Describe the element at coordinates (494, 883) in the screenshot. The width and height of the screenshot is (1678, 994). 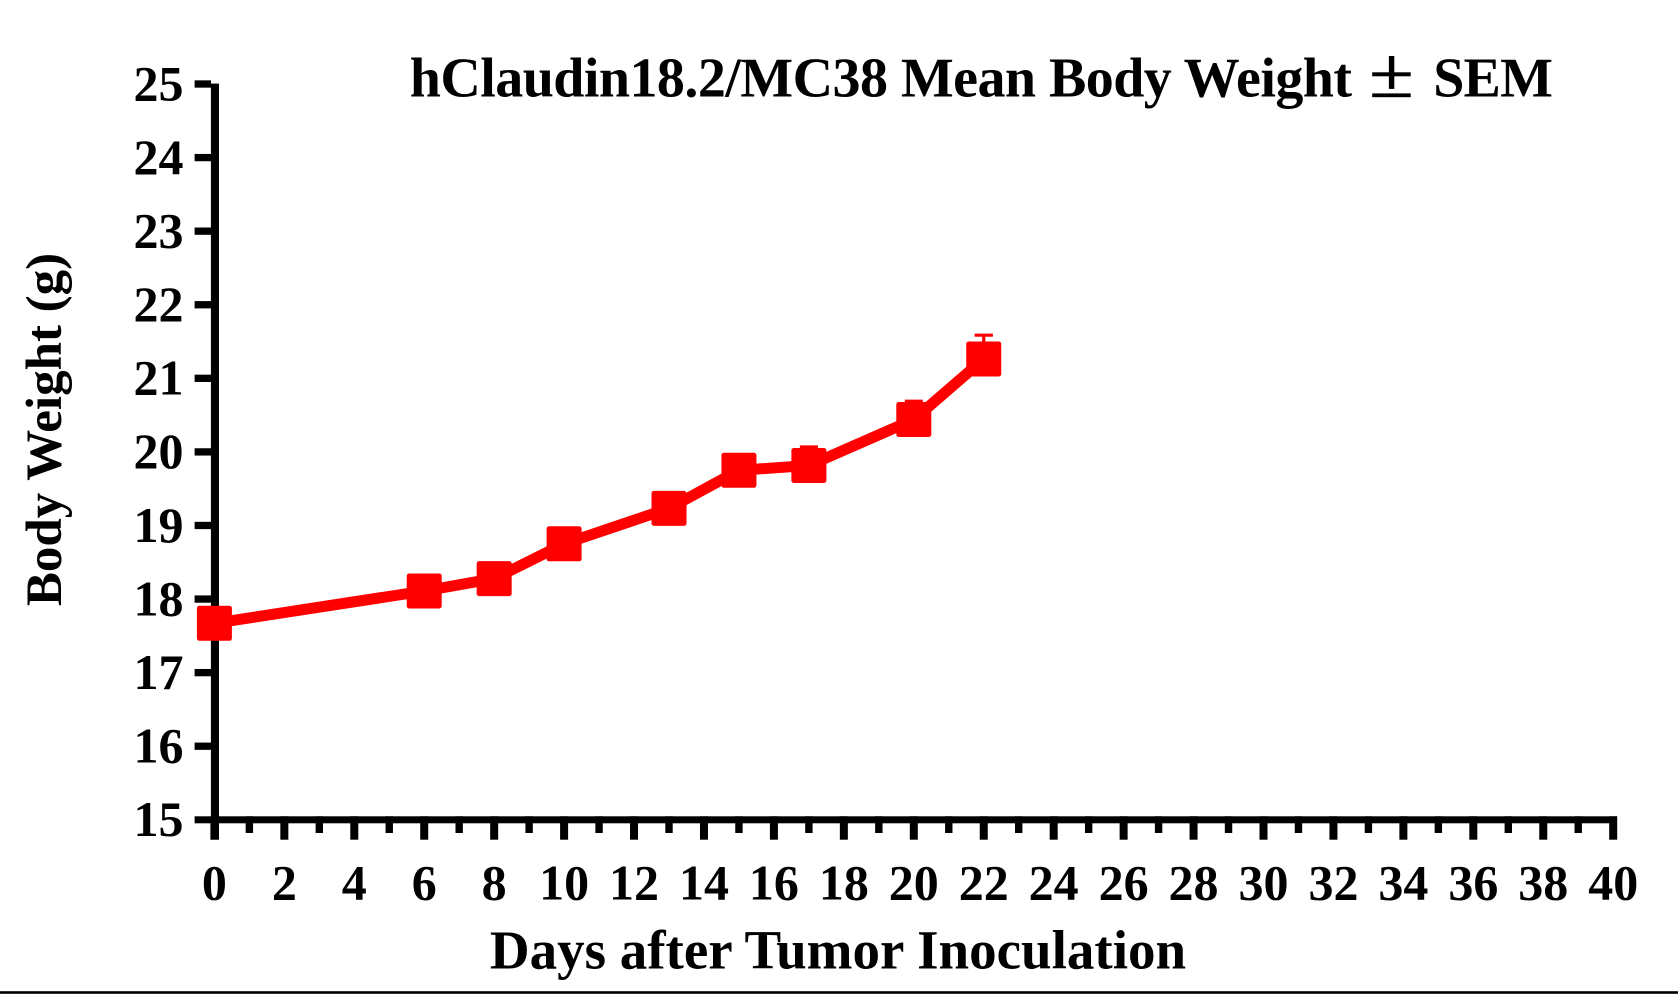
I see `svg-text: 8` at that location.